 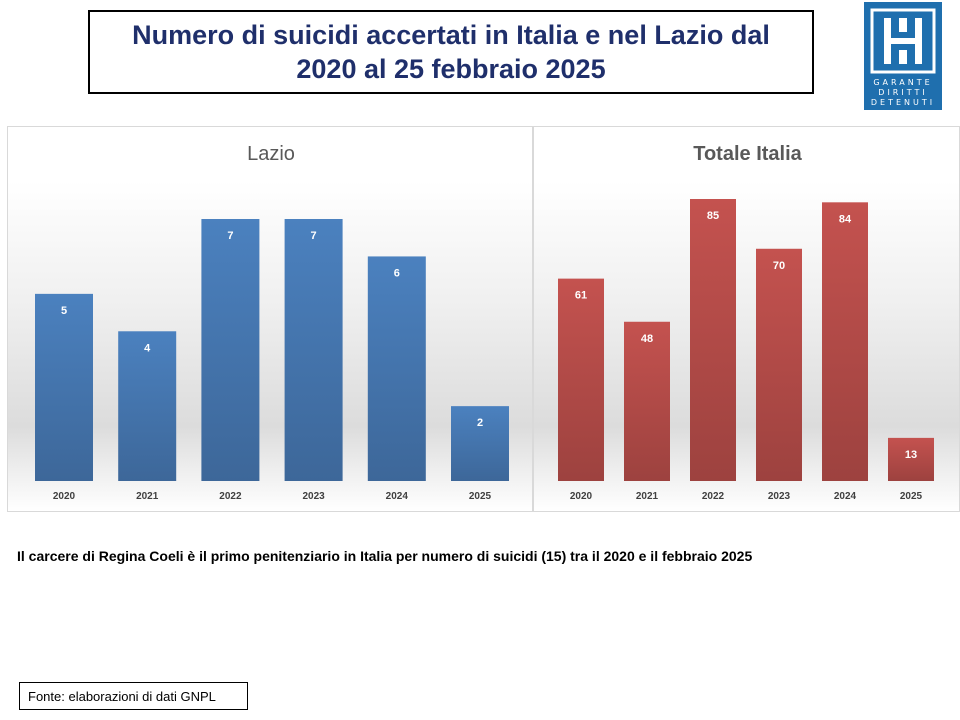 I want to click on chart-lazio-data-label-2021: 4, so click(x=147, y=348).